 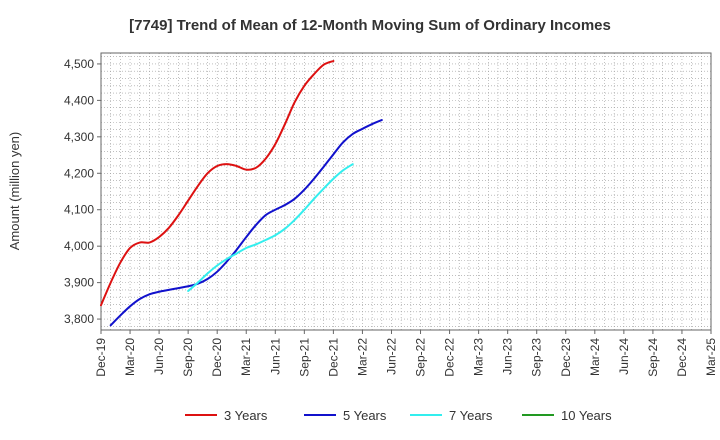 I want to click on y-tick: 3,800, so click(x=82, y=319).